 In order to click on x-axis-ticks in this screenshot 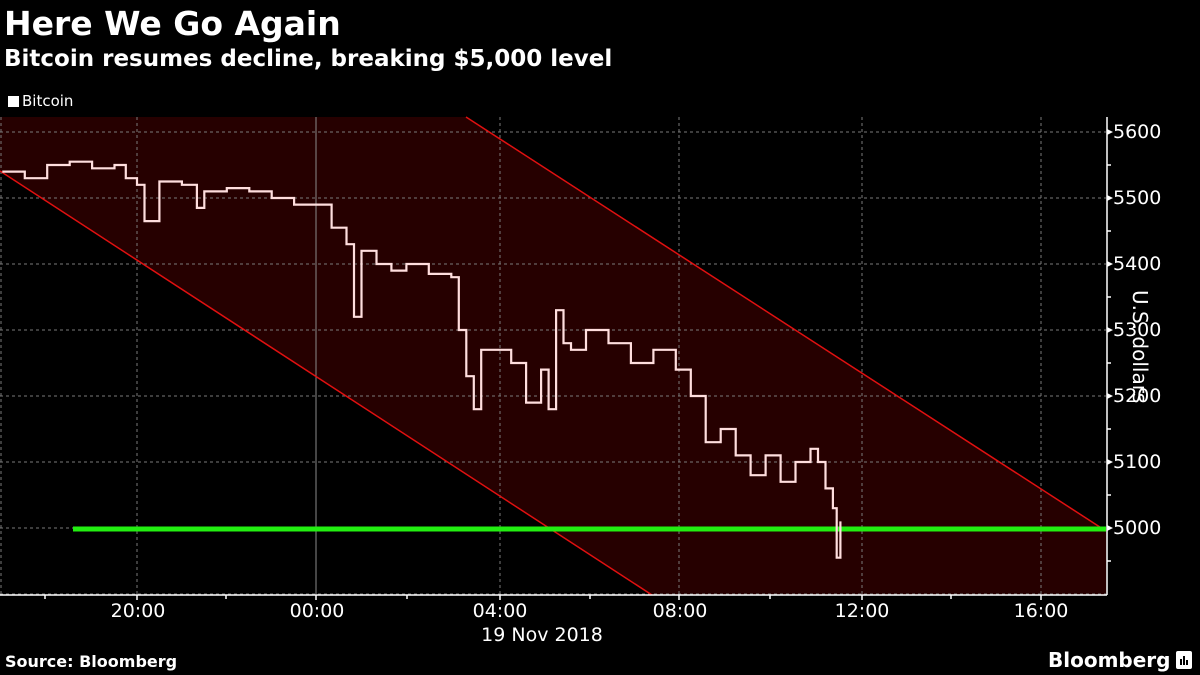, I will do `click(543, 597)`.